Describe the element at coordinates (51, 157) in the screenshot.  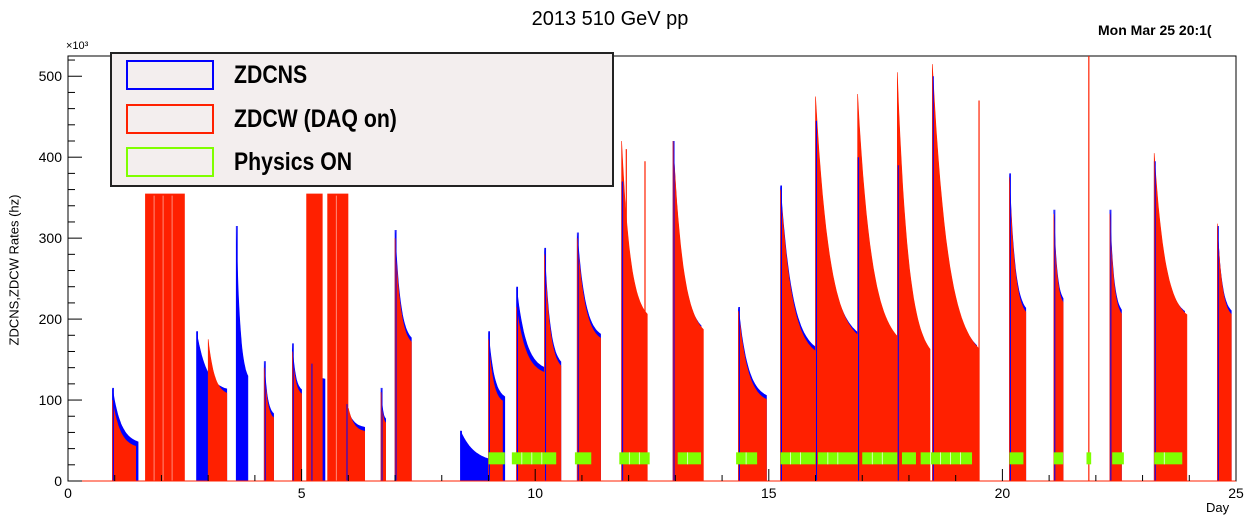
I see `y-tick-label-4: 400` at that location.